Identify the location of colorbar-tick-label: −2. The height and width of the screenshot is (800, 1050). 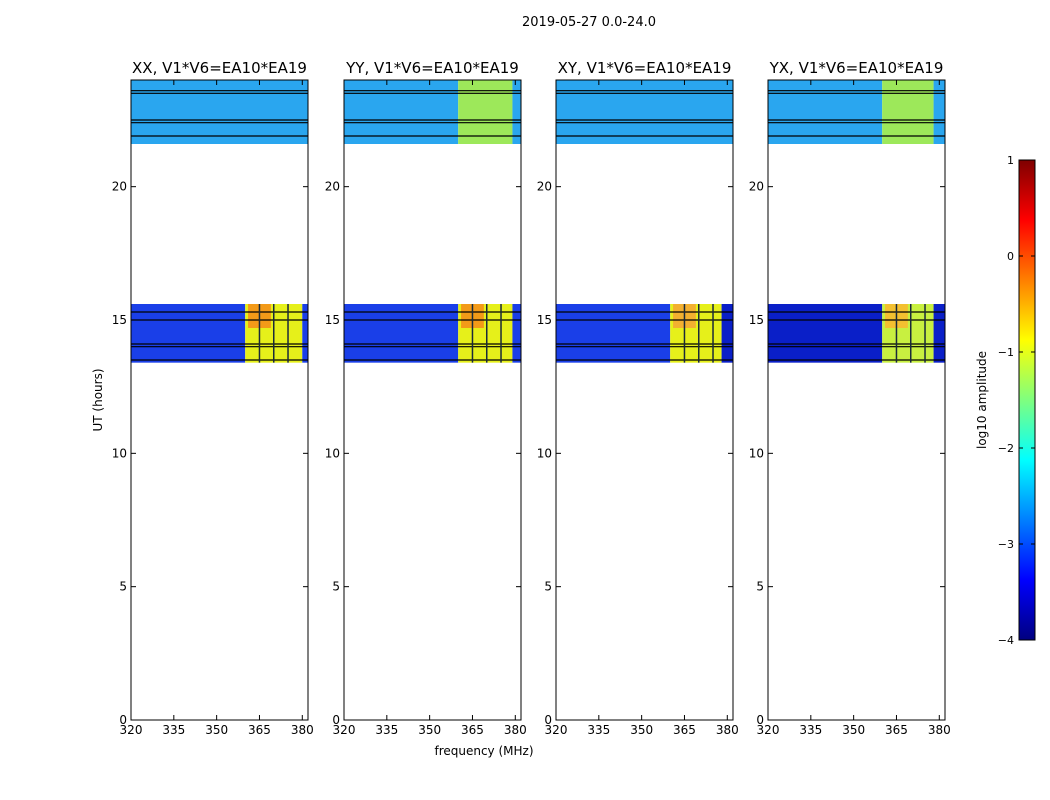
(1006, 448).